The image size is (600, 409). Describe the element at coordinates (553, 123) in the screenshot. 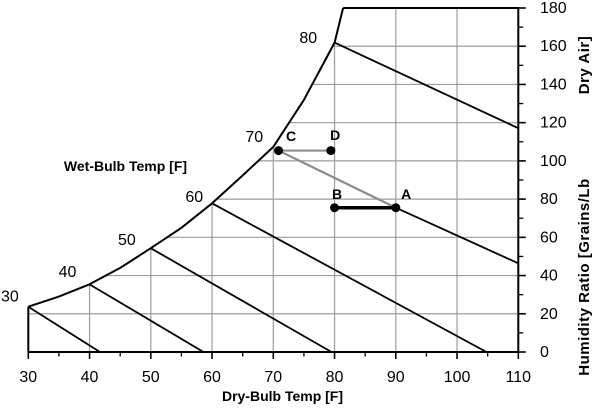

I see `y-axis-tick-label-120: 120` at that location.